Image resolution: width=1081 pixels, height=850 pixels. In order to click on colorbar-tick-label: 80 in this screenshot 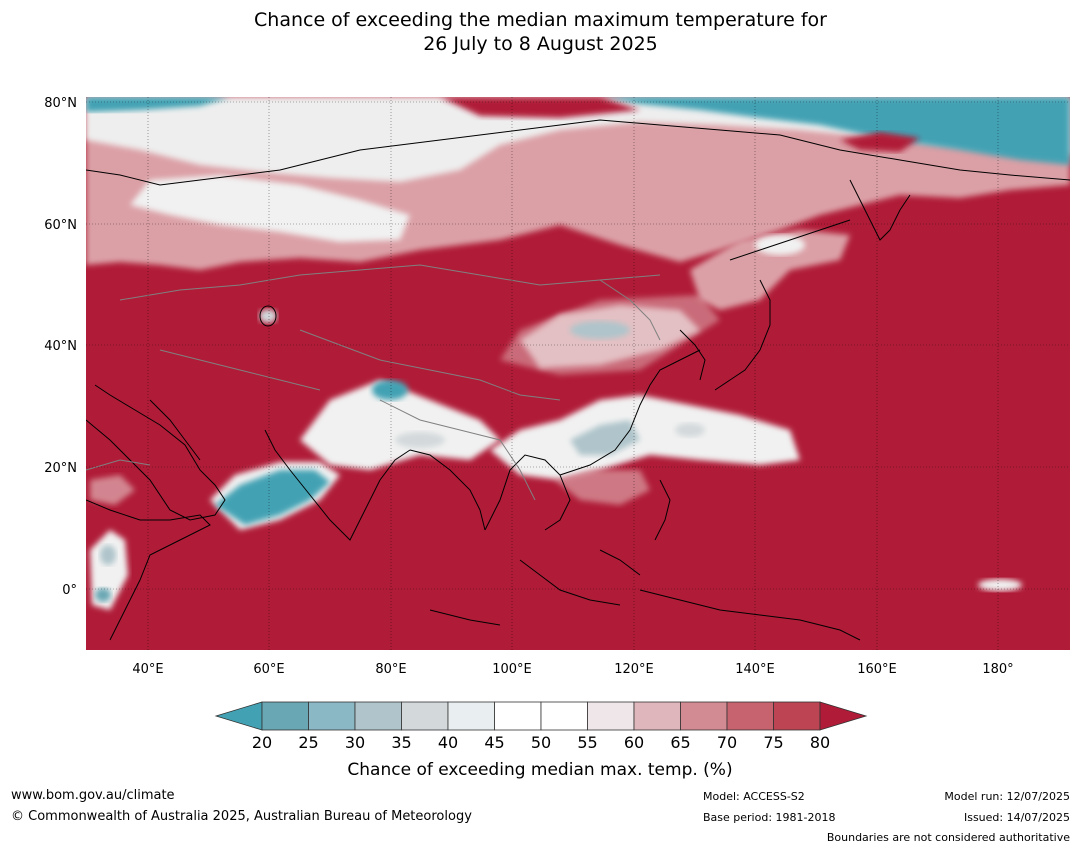, I will do `click(820, 742)`.